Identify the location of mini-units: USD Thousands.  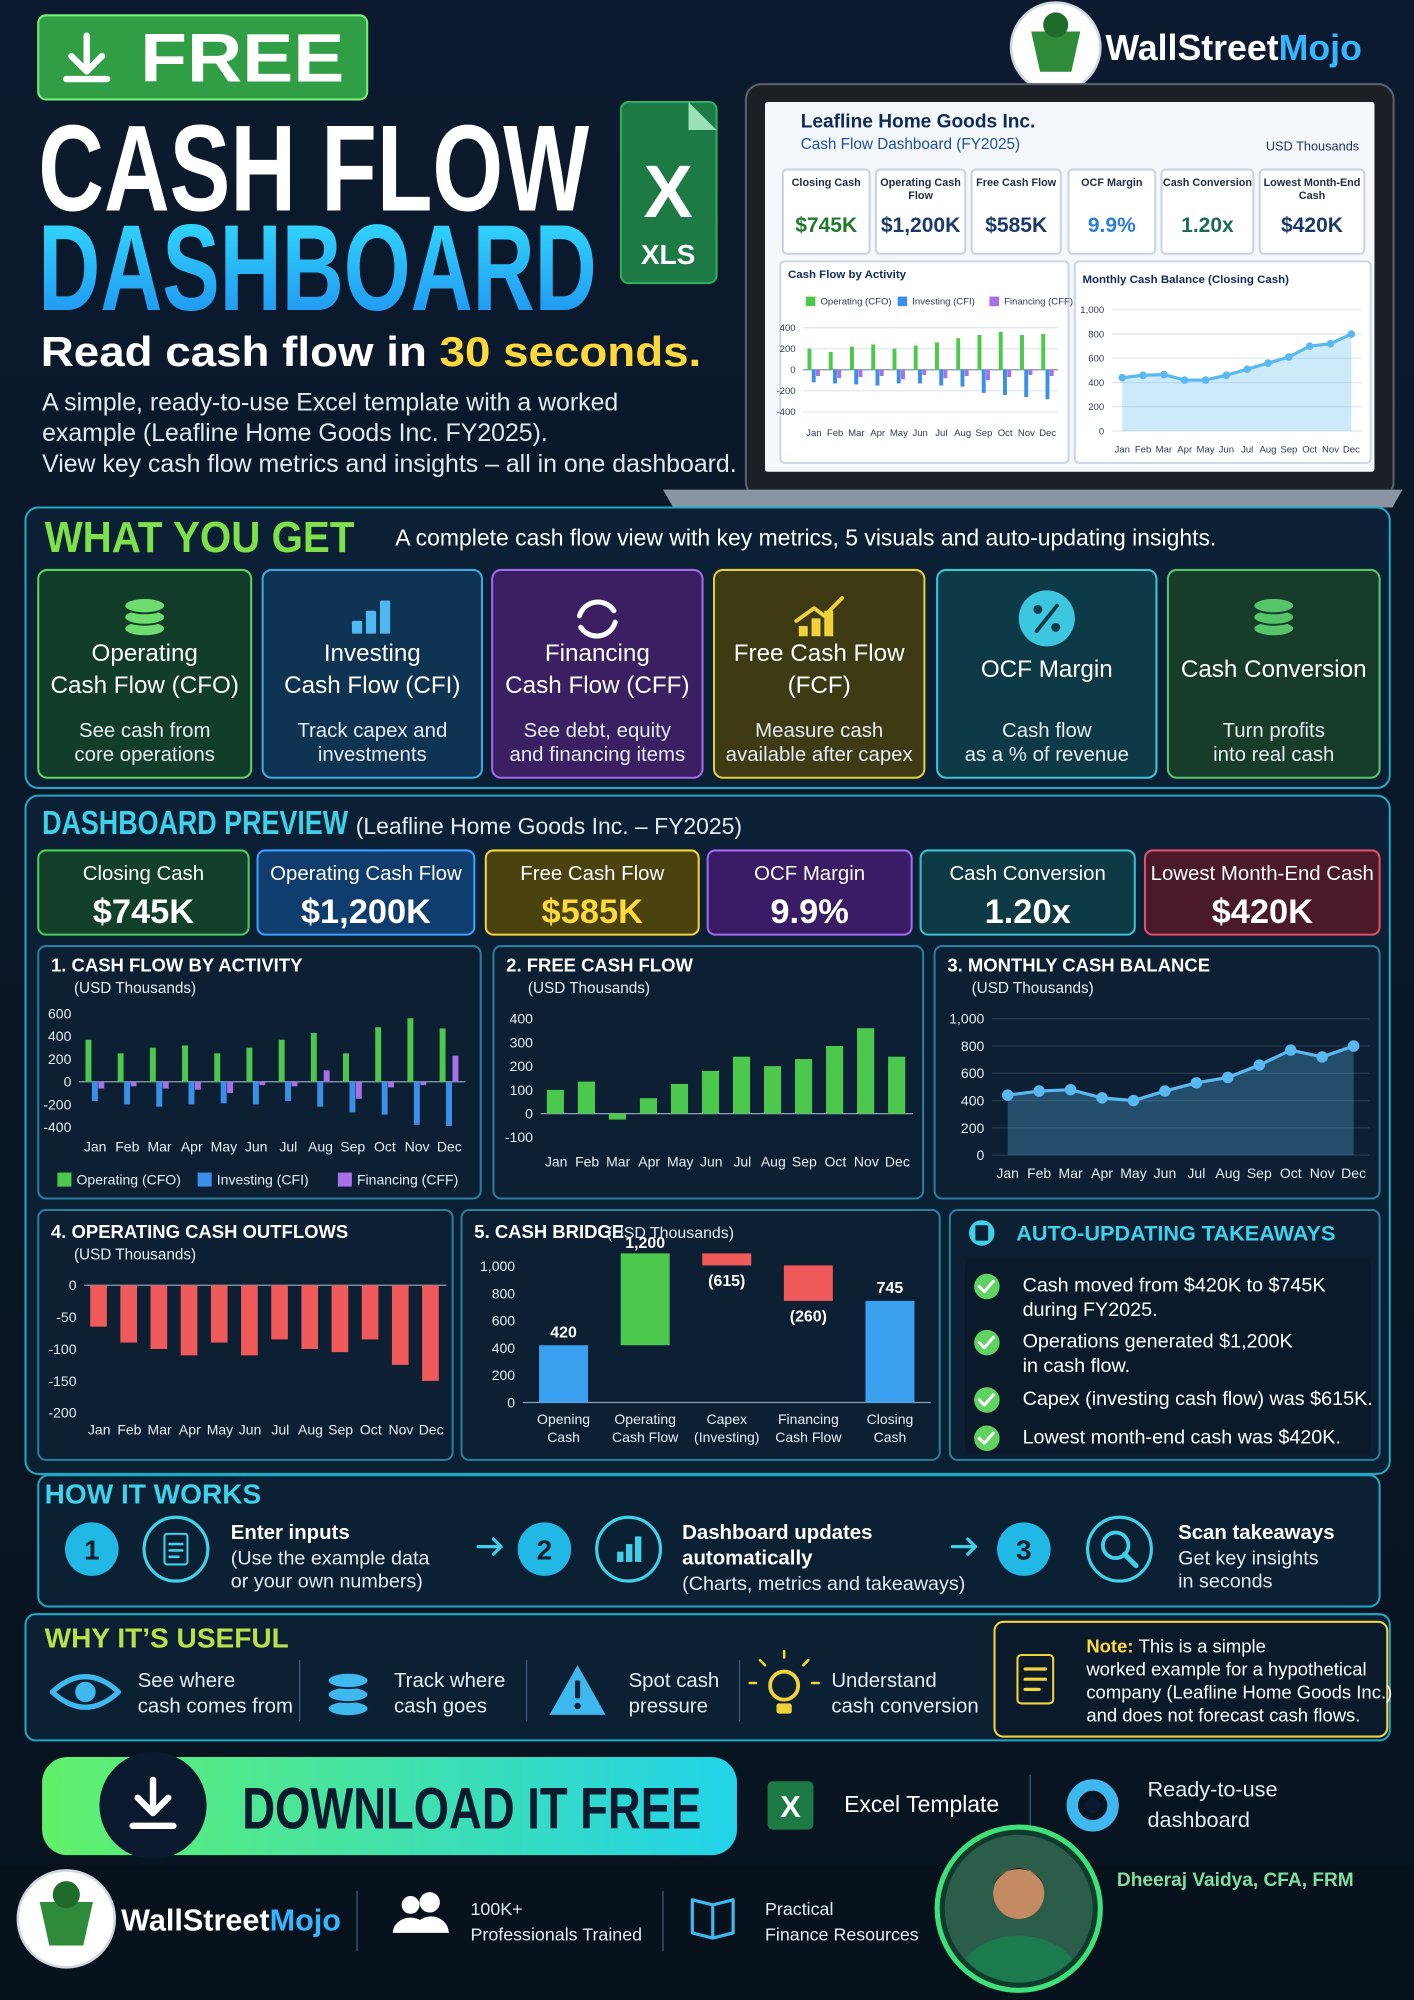
(1312, 145).